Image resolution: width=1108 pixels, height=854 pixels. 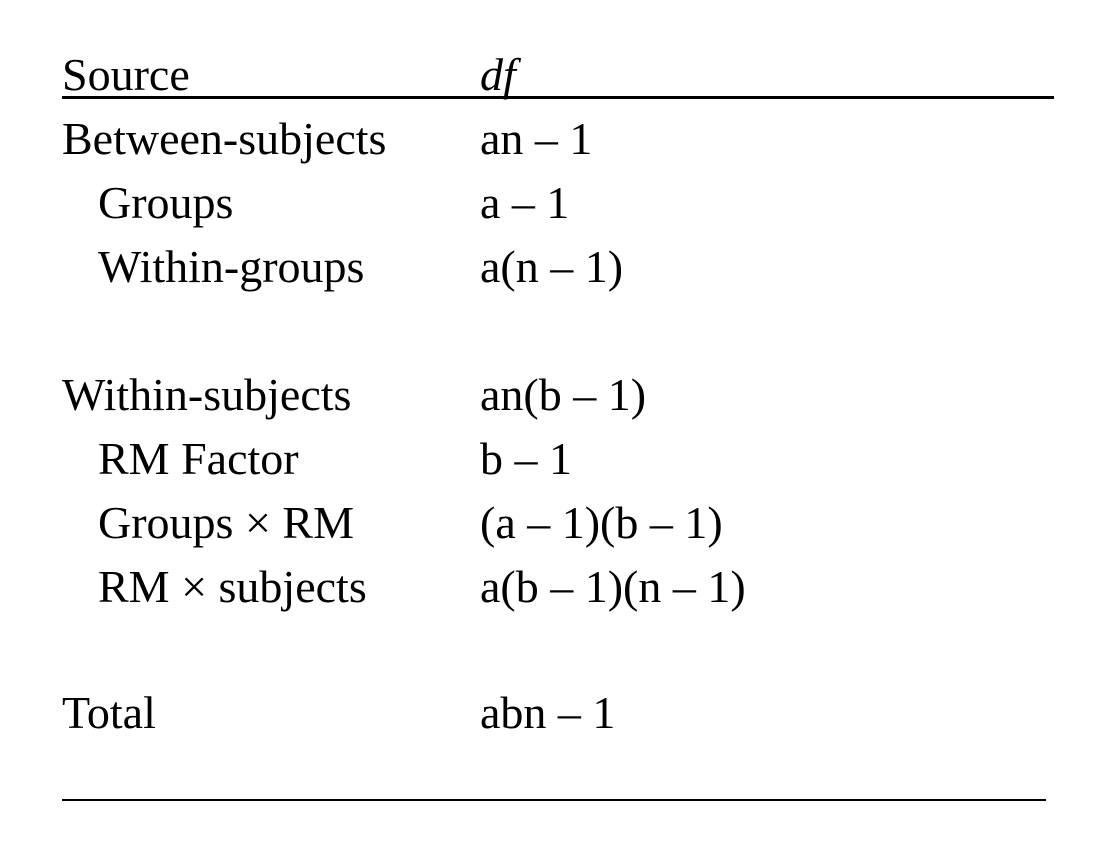 I want to click on row-df-groups: a – 1, so click(x=525, y=202).